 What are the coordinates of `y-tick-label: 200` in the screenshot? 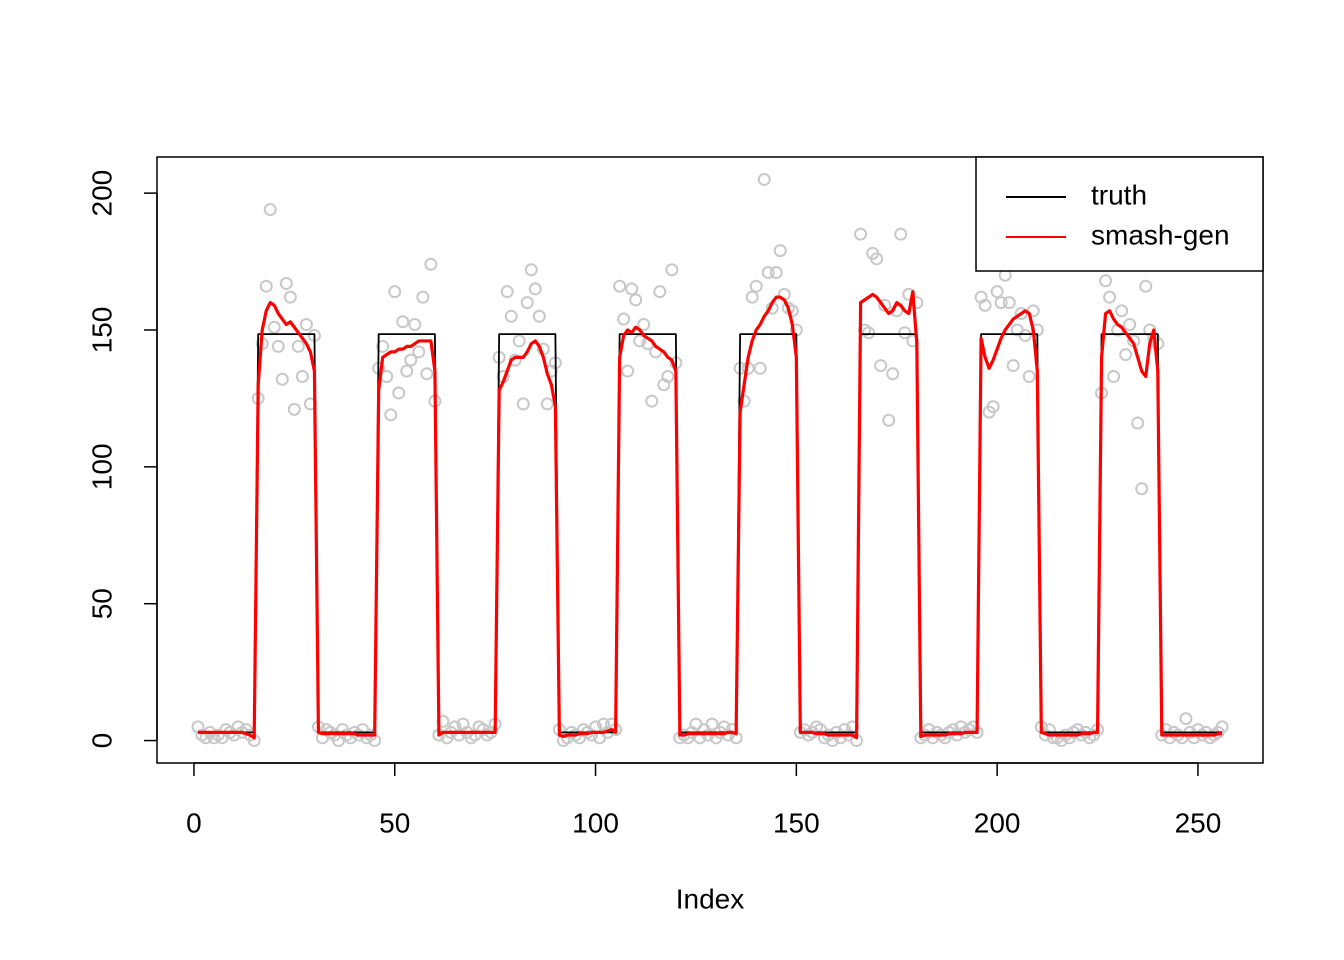 It's located at (101, 193).